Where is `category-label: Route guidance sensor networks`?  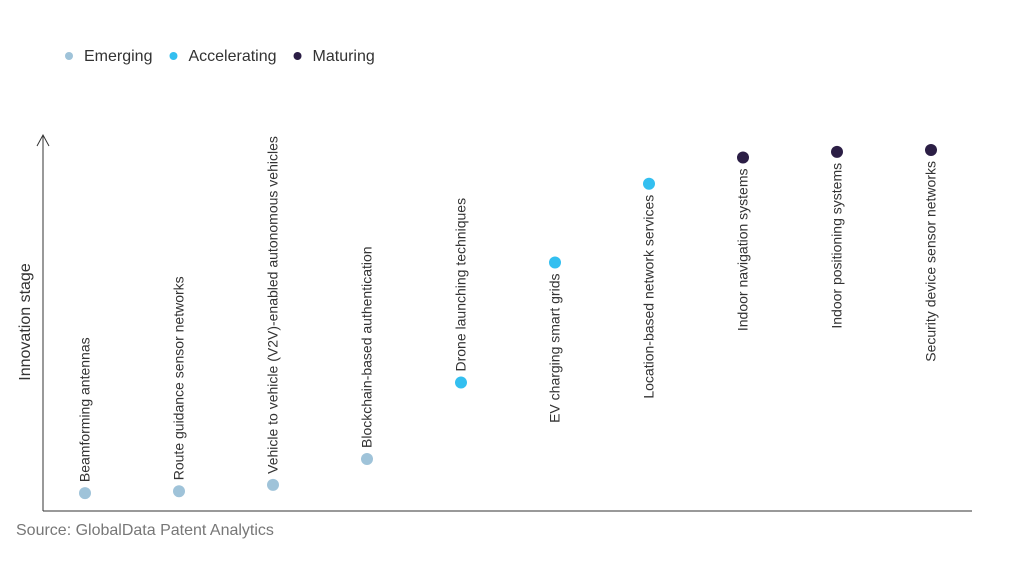
category-label: Route guidance sensor networks is located at coordinates (179, 378).